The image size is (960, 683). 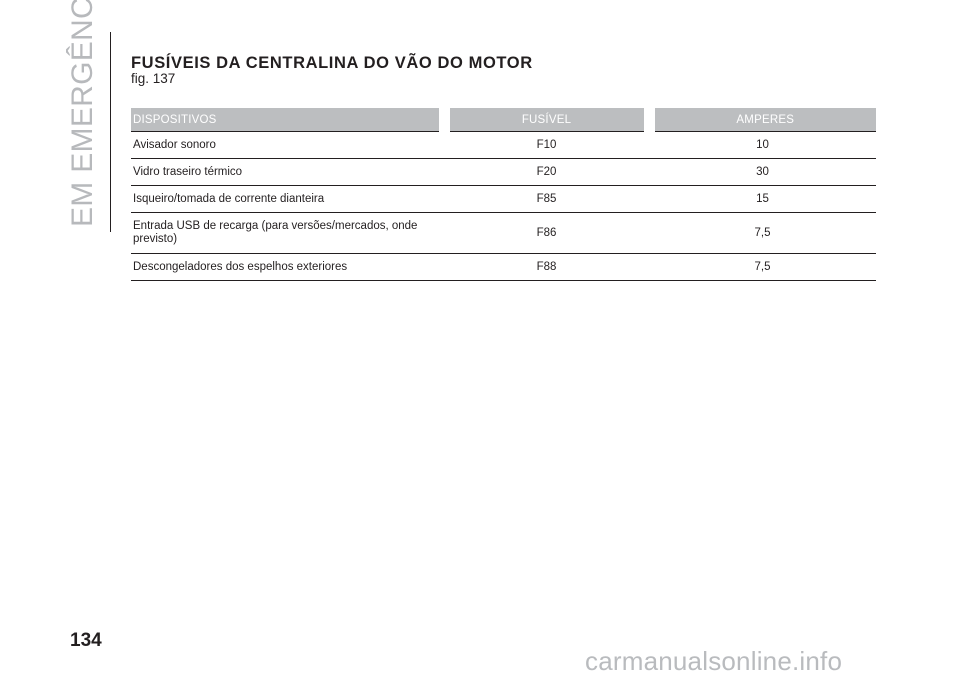 What do you see at coordinates (287, 267) in the screenshot?
I see `device-cell: Descongeladores dos espelhos exteriores` at bounding box center [287, 267].